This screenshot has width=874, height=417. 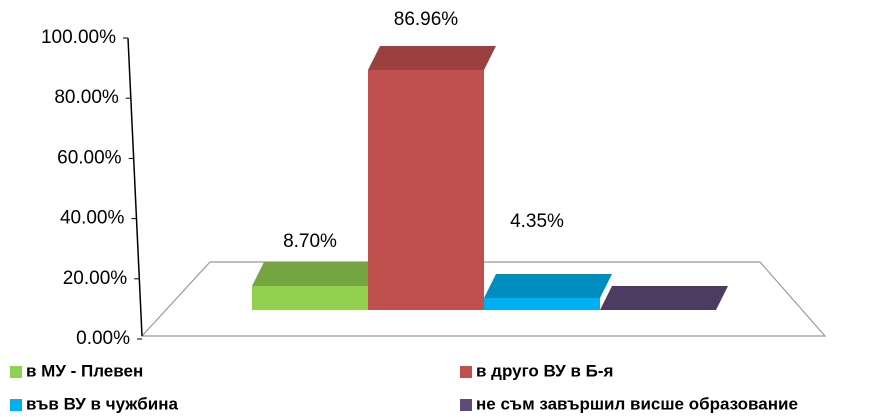 I want to click on y-tick-label: 40.00%, so click(x=92, y=218).